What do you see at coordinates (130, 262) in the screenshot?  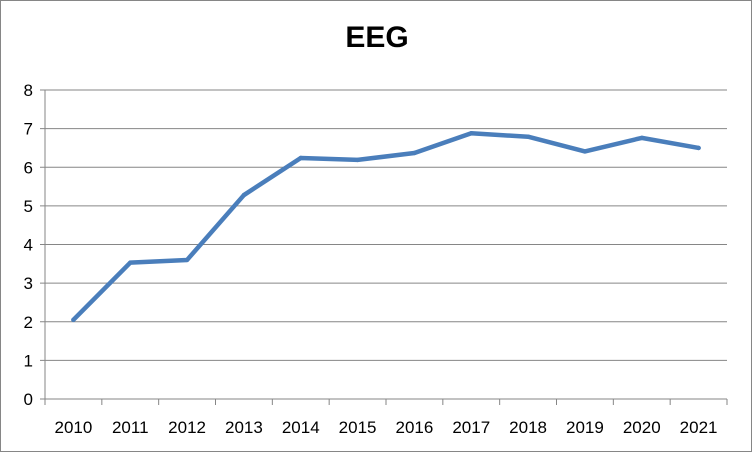 I see `data-point-2011` at bounding box center [130, 262].